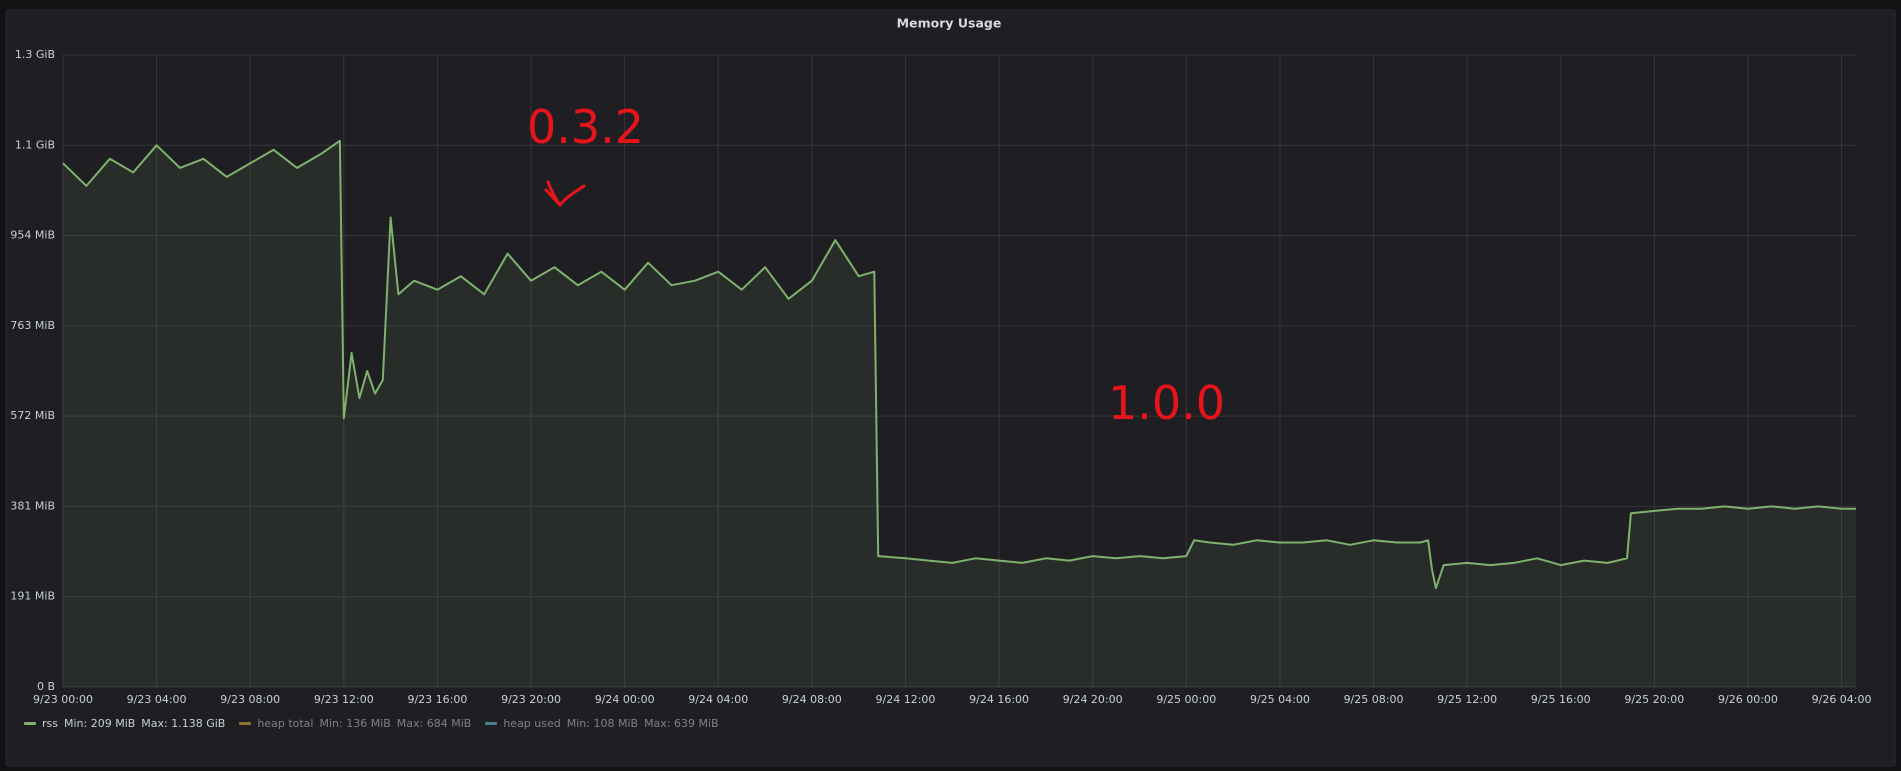 This screenshot has width=1901, height=771. I want to click on x-tick-label: 9/23 00:00, so click(63, 699).